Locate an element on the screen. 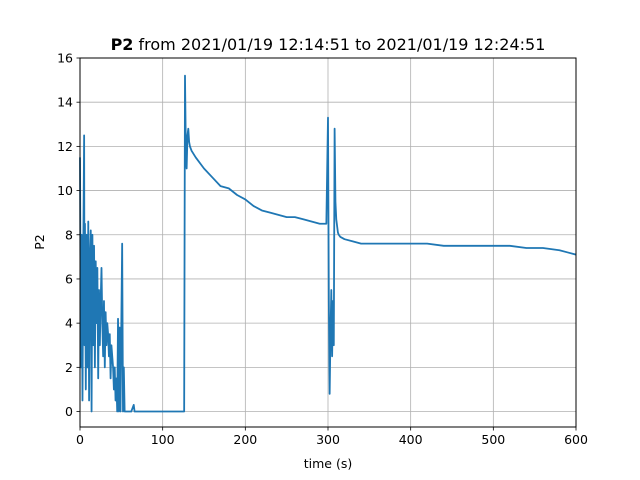  chart-title-bold: P2 is located at coordinates (122, 44).